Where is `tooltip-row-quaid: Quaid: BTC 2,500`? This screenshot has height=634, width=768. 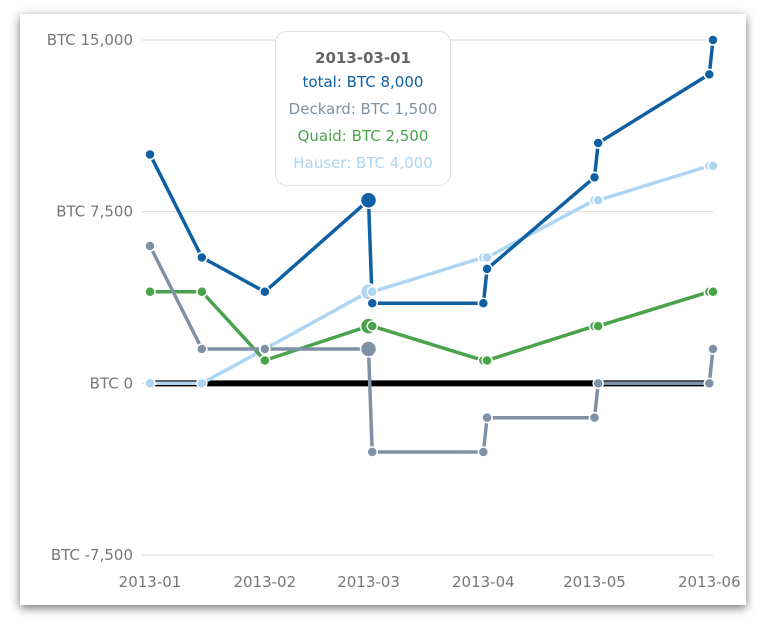
tooltip-row-quaid: Quaid: BTC 2,500 is located at coordinates (363, 136).